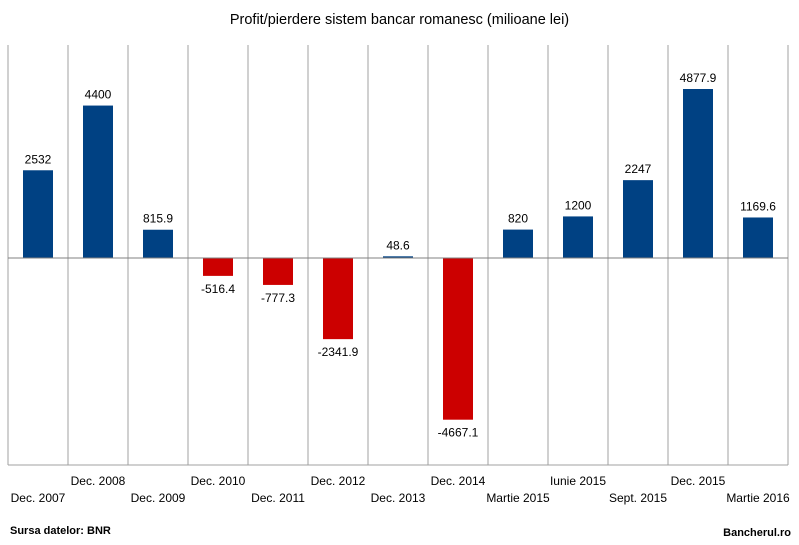 This screenshot has width=799, height=545. What do you see at coordinates (338, 299) in the screenshot?
I see `bar-dec-2012` at bounding box center [338, 299].